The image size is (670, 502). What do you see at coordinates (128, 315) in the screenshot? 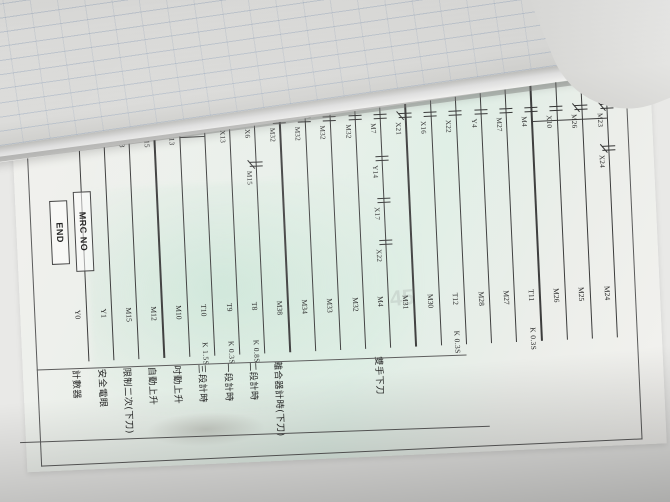
I see `output-coil-label: M15` at bounding box center [128, 315].